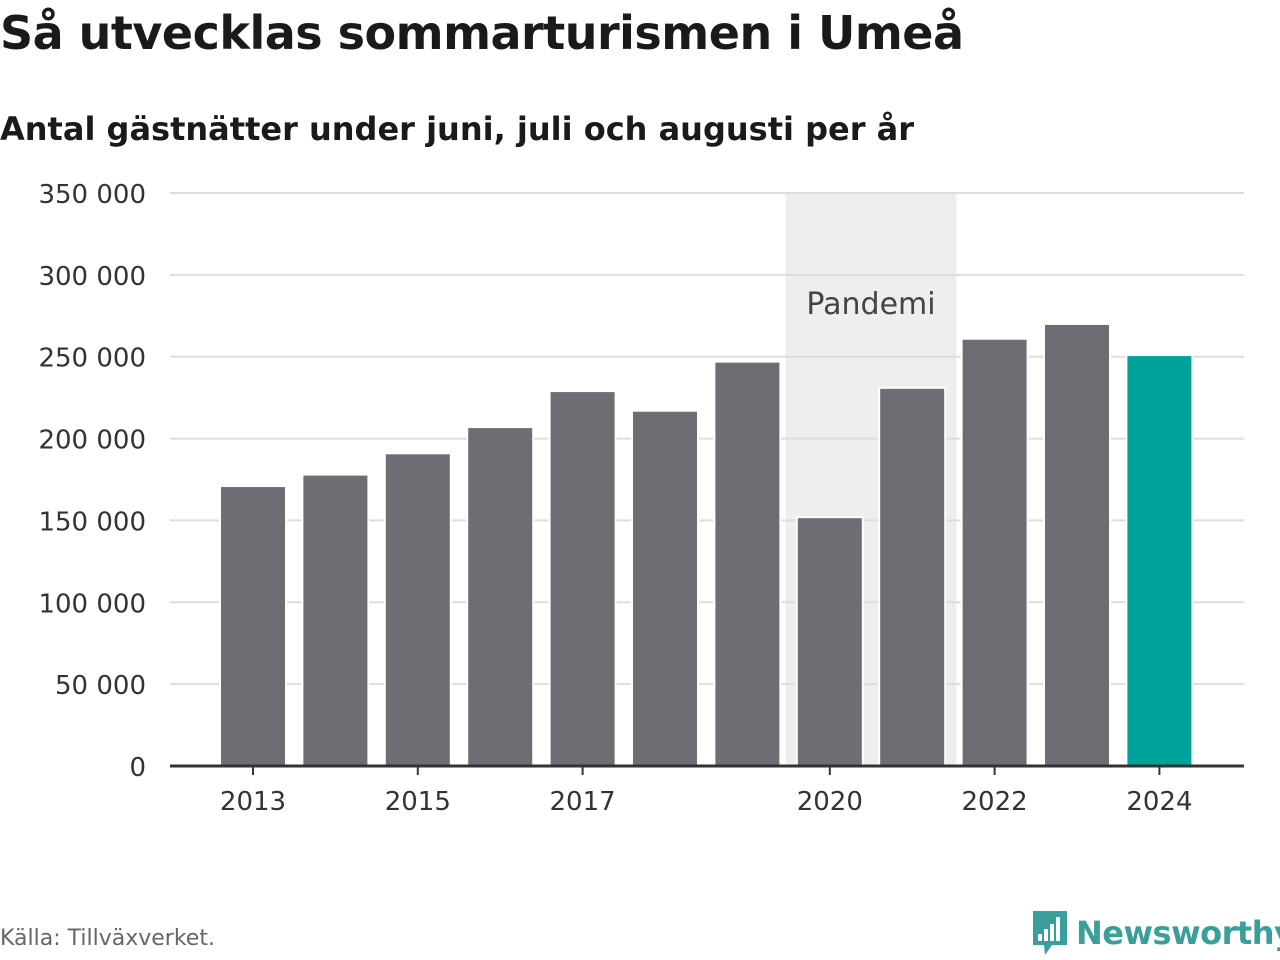  What do you see at coordinates (1159, 560) in the screenshot?
I see `bar-2024` at bounding box center [1159, 560].